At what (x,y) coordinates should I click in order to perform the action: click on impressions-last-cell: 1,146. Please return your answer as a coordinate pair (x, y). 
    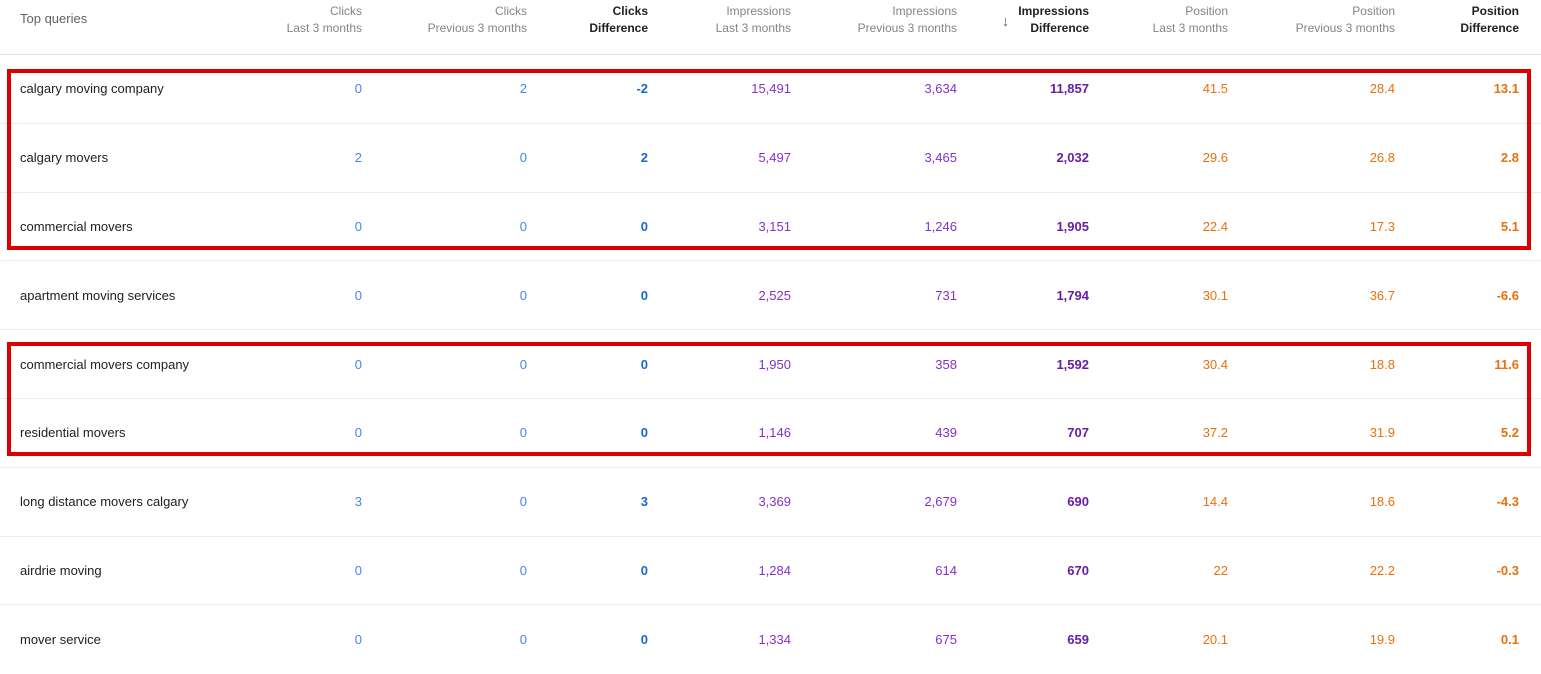
    Looking at the image, I should click on (774, 433).